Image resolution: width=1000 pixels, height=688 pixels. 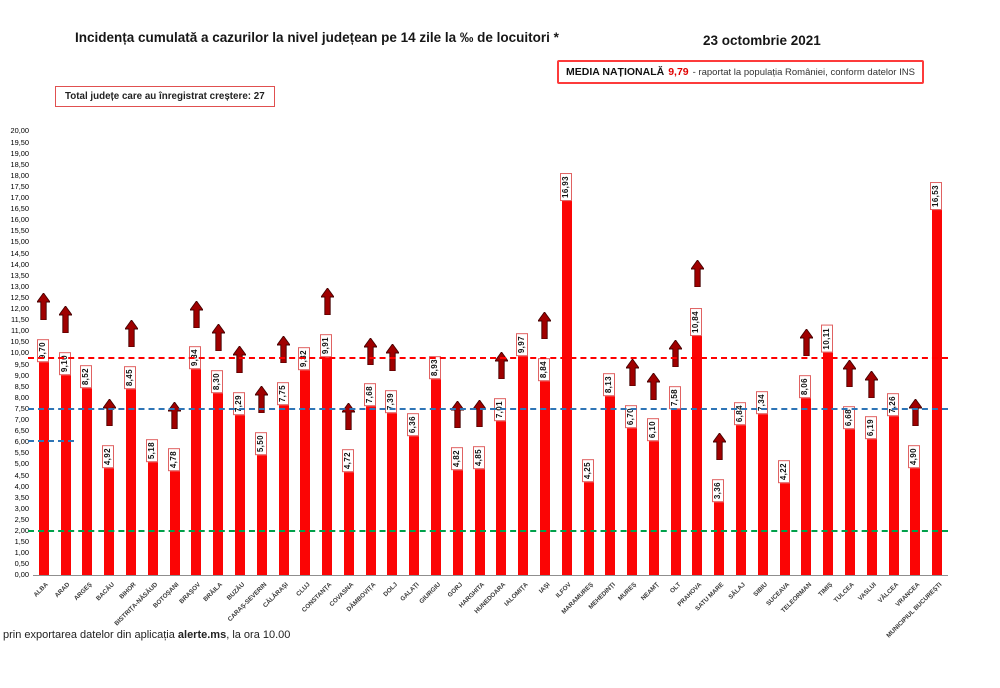 What do you see at coordinates (151, 450) in the screenshot?
I see `bar-value-label: 5,18` at bounding box center [151, 450].